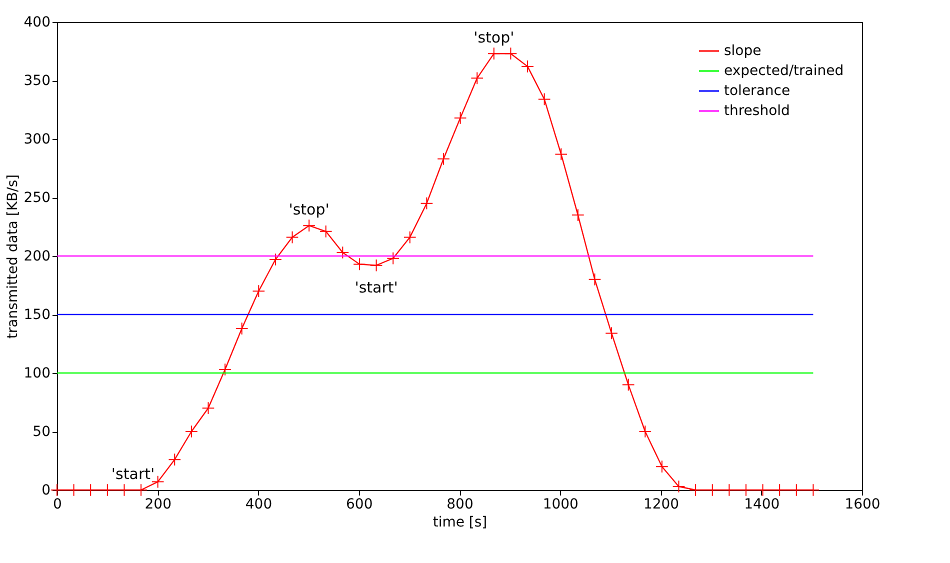  I want to click on x-tick-label: 1200, so click(661, 504).